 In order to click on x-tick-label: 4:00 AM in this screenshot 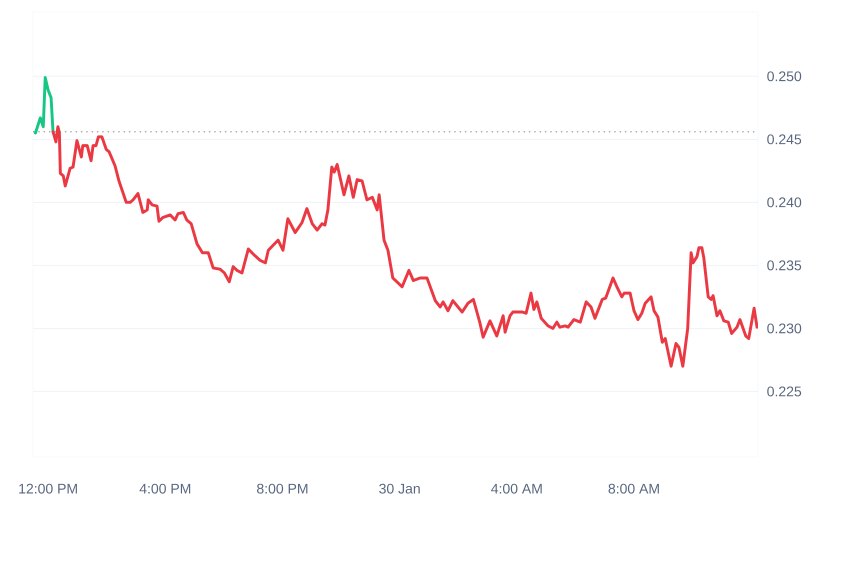, I will do `click(516, 489)`.